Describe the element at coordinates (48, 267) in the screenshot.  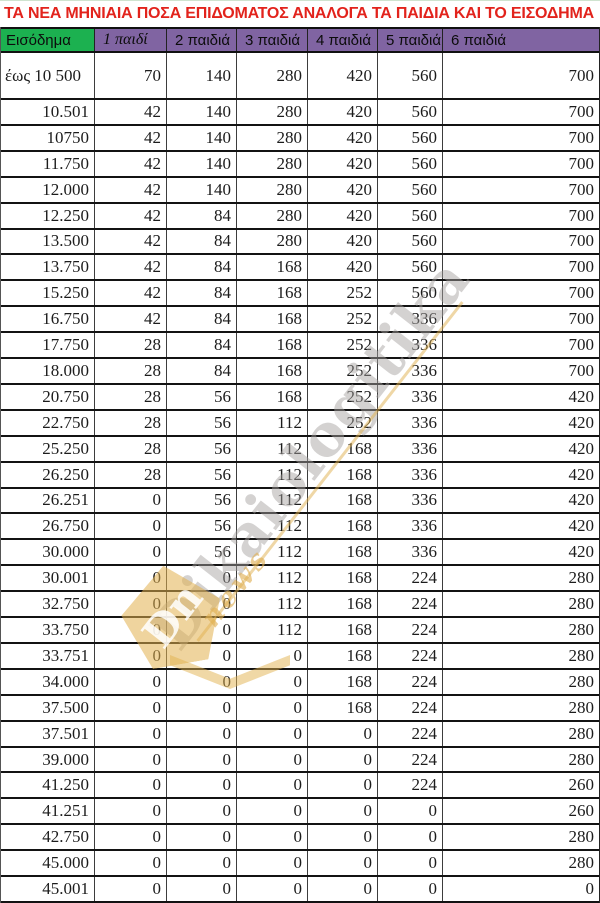
I see `income-cell: 13.750` at that location.